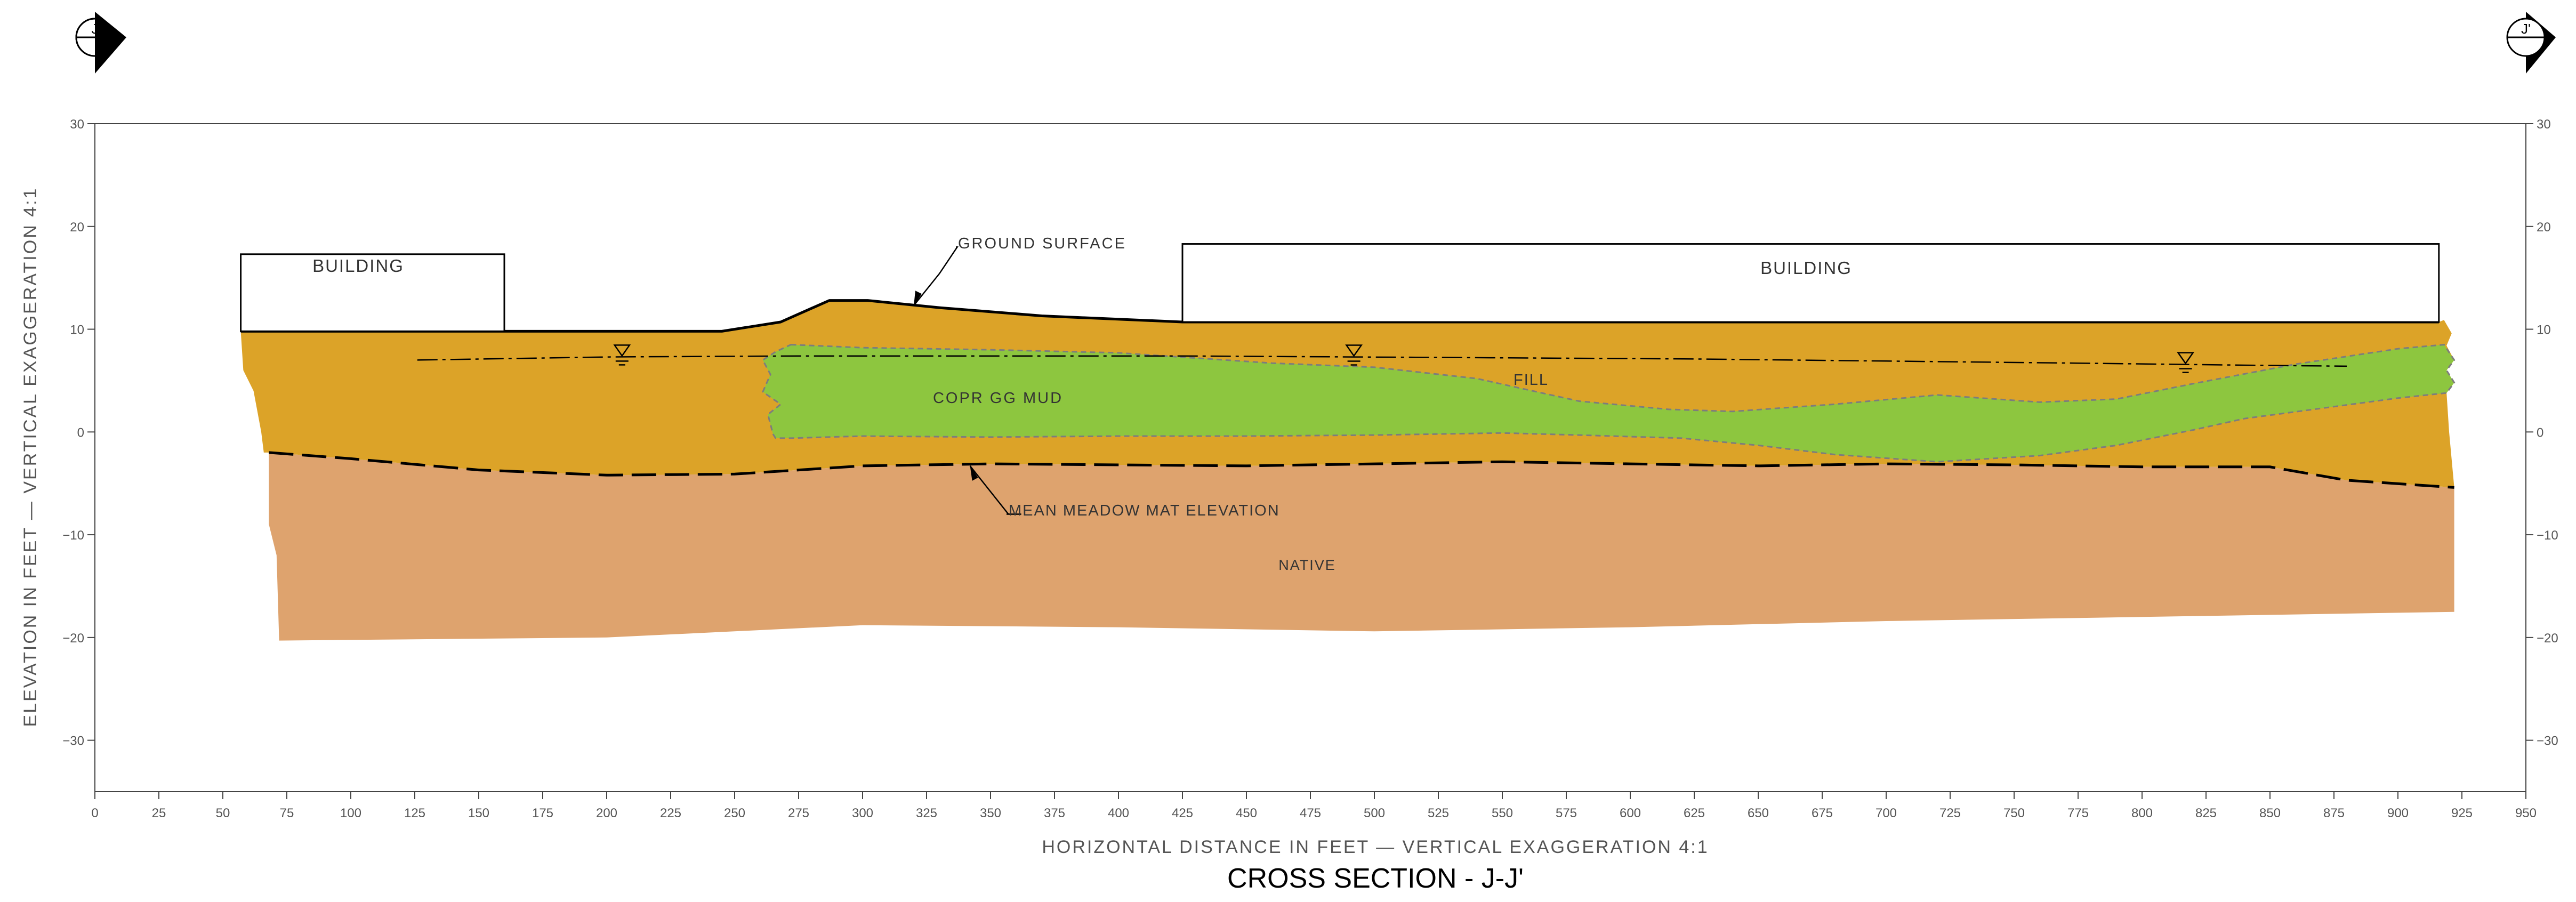 This screenshot has width=2576, height=902. What do you see at coordinates (862, 813) in the screenshot?
I see `x-tick-label: 300` at bounding box center [862, 813].